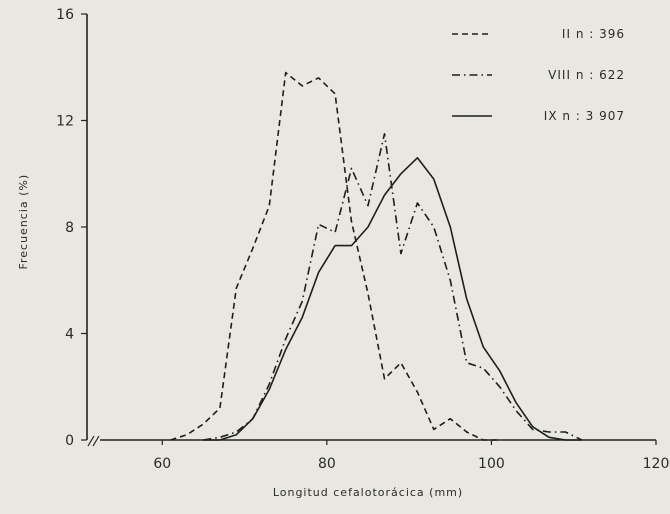  Describe the element at coordinates (162, 464) in the screenshot. I see `x-tick-label: 60` at that location.